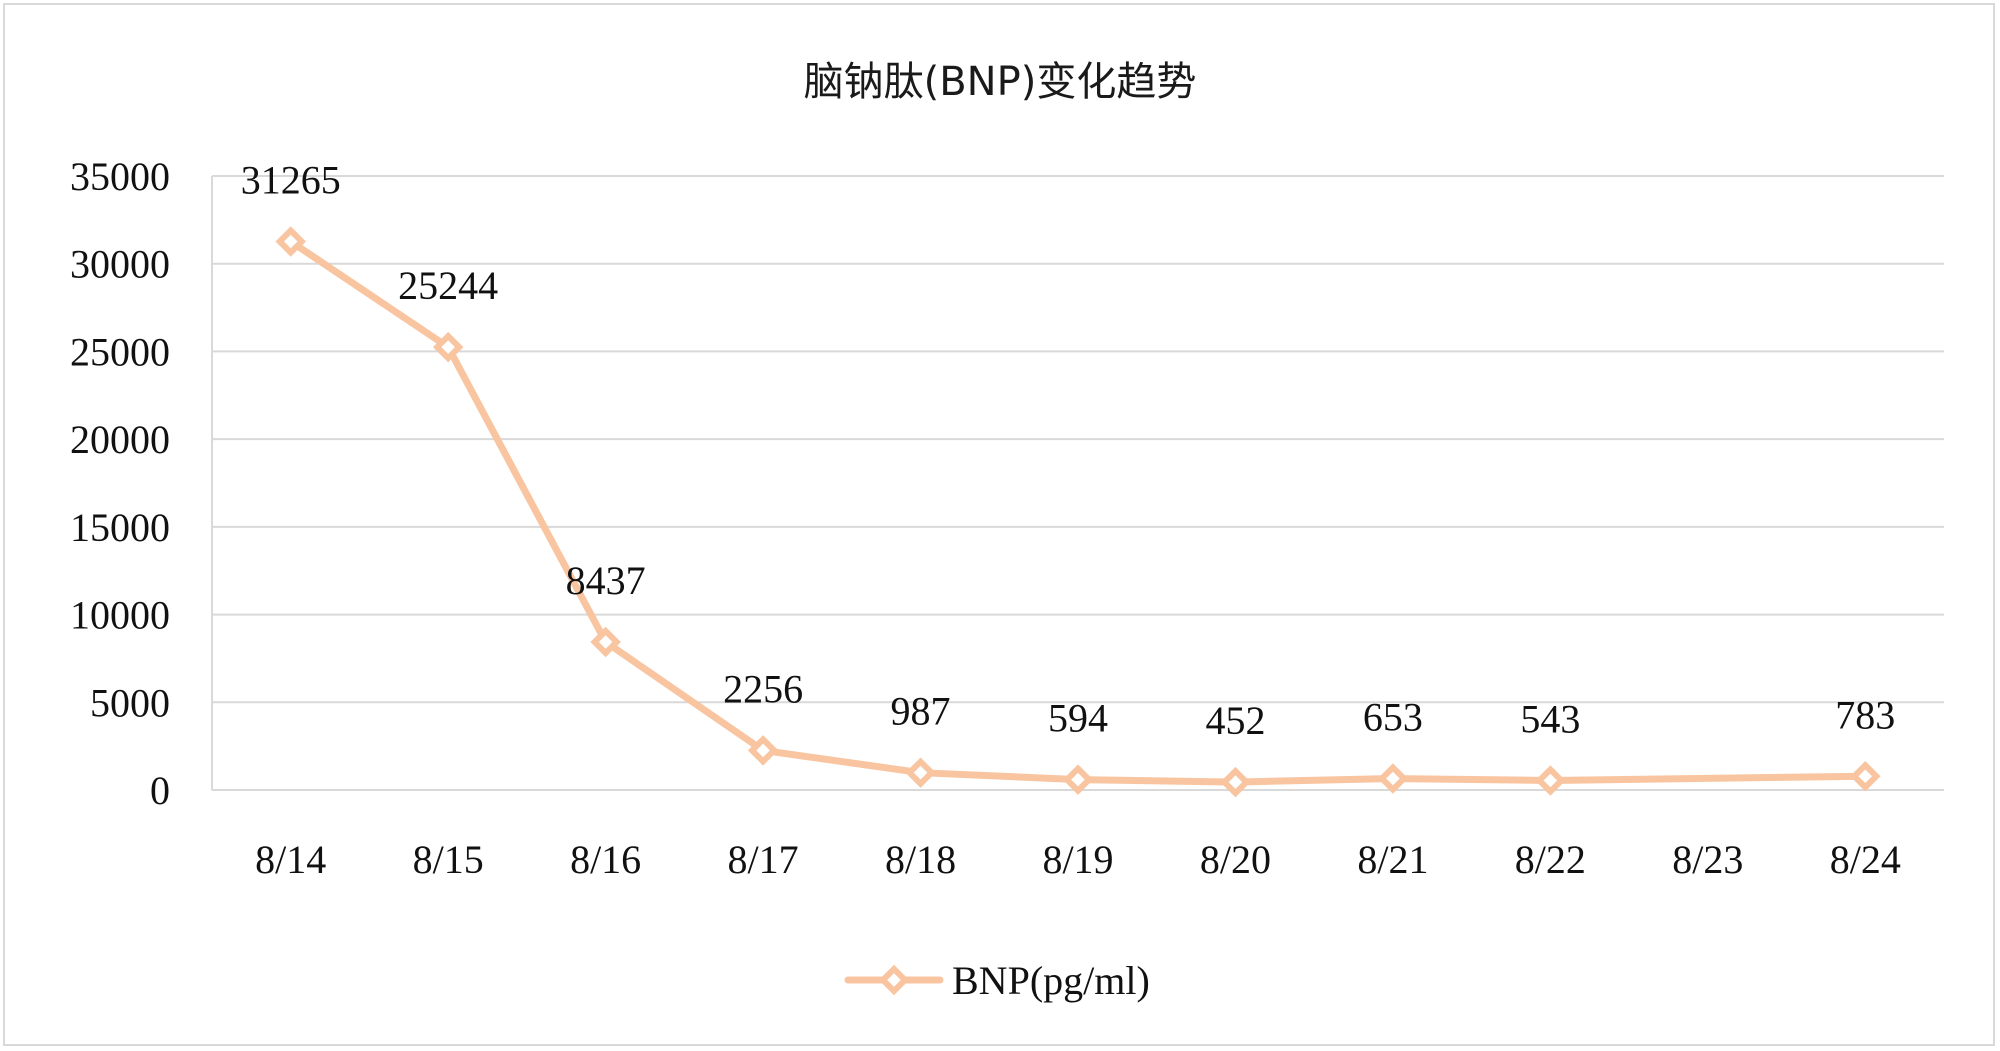 The image size is (2000, 1051). What do you see at coordinates (1707, 859) in the screenshot?
I see `x-tick-label: 8/23` at bounding box center [1707, 859].